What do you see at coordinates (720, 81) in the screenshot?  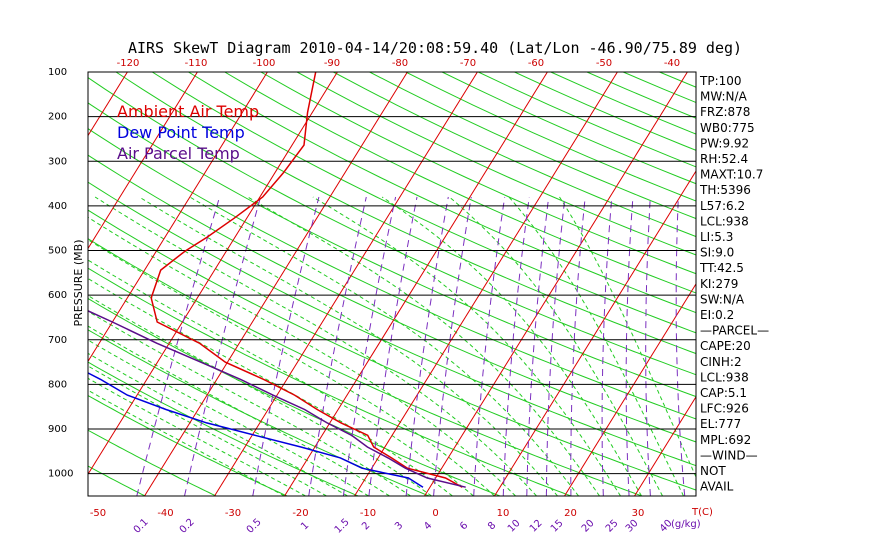 I see `index-label: TP:100` at bounding box center [720, 81].